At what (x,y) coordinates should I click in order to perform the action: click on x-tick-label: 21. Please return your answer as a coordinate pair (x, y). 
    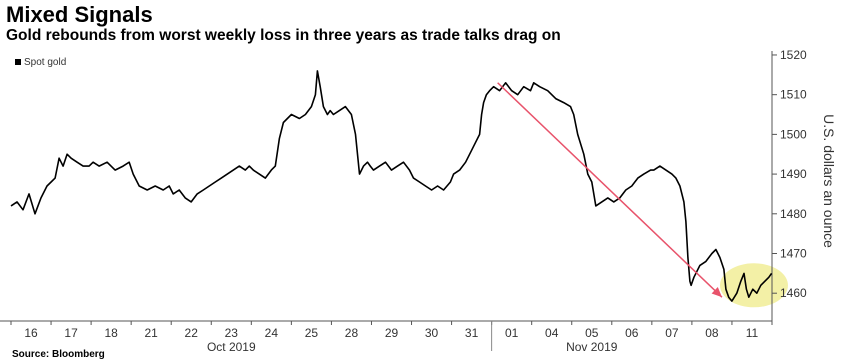
    Looking at the image, I should click on (152, 333).